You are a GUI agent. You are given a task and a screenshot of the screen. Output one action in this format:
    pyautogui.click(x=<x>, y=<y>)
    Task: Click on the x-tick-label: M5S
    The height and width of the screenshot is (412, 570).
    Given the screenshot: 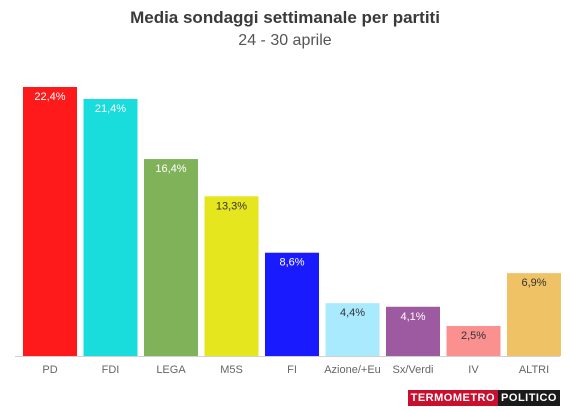 What is the action you would take?
    pyautogui.click(x=231, y=370)
    